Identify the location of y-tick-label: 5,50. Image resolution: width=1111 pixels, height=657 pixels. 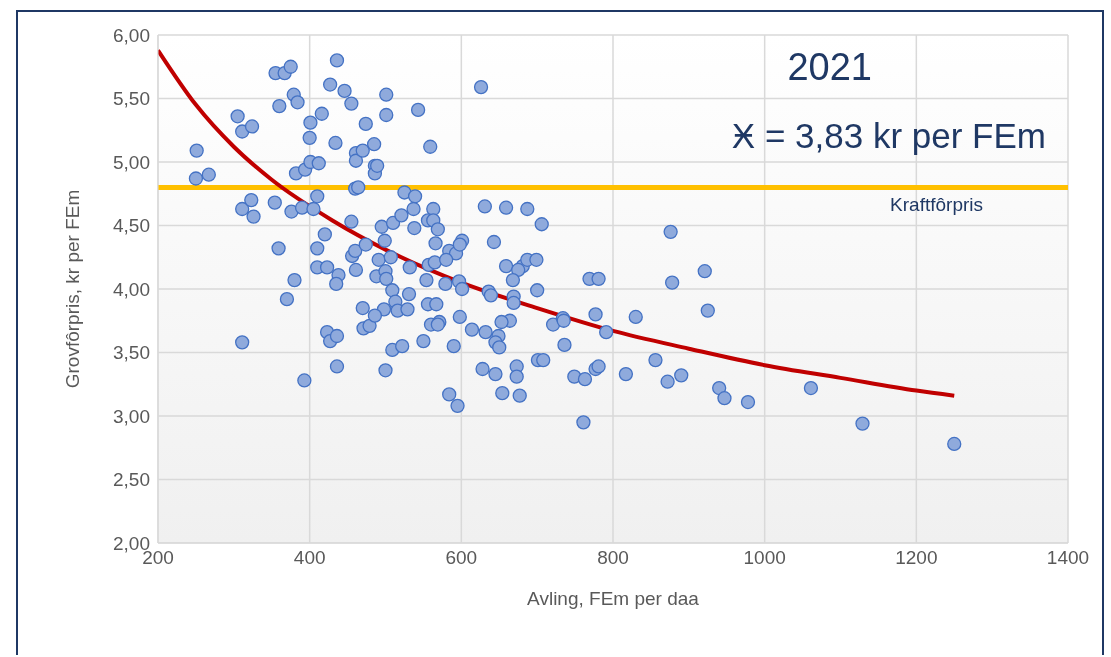
(131, 99).